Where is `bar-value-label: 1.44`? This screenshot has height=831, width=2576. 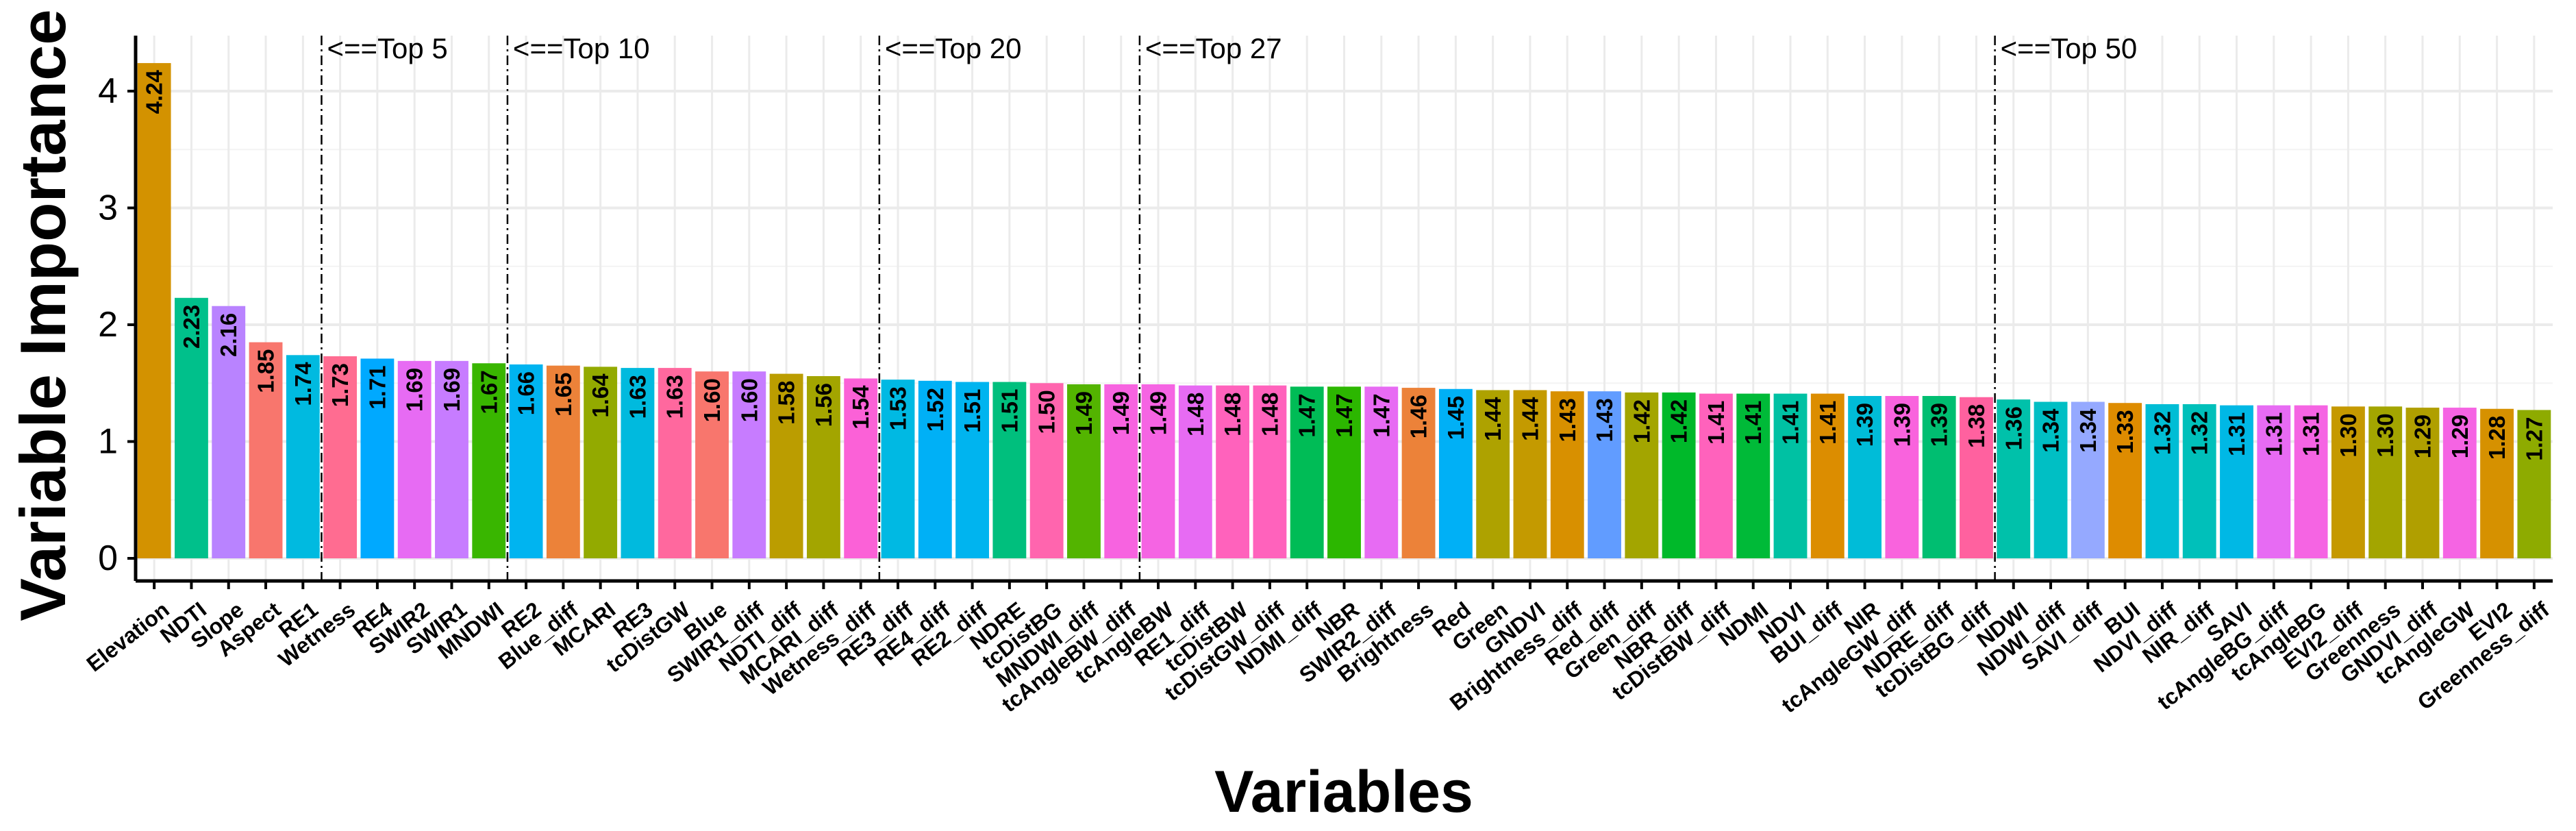 bar-value-label: 1.44 is located at coordinates (1529, 419).